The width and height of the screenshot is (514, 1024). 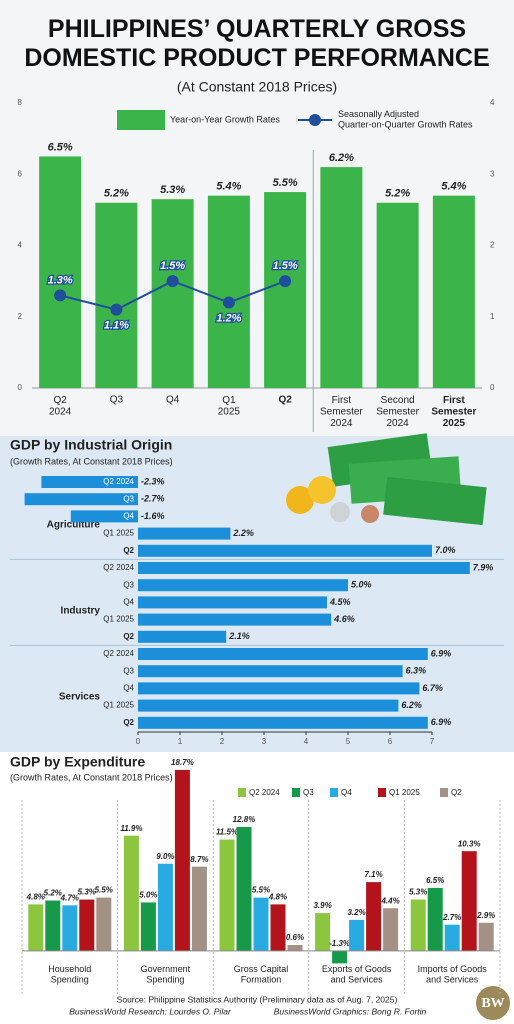 What do you see at coordinates (435, 880) in the screenshot?
I see `bar-value-label: 6.5%` at bounding box center [435, 880].